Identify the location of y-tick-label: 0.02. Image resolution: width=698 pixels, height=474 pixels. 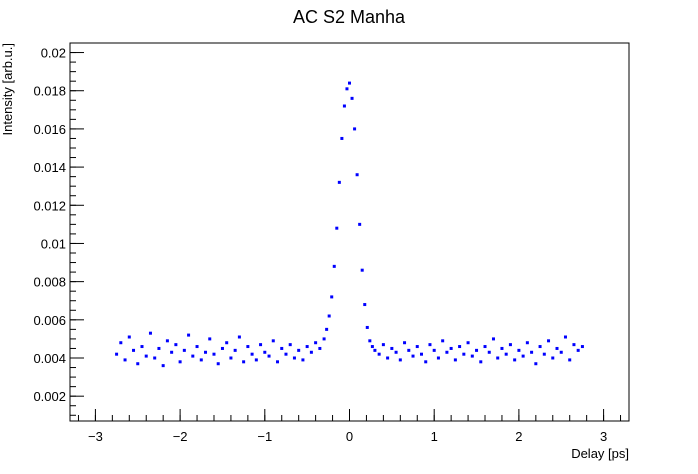
(53, 53).